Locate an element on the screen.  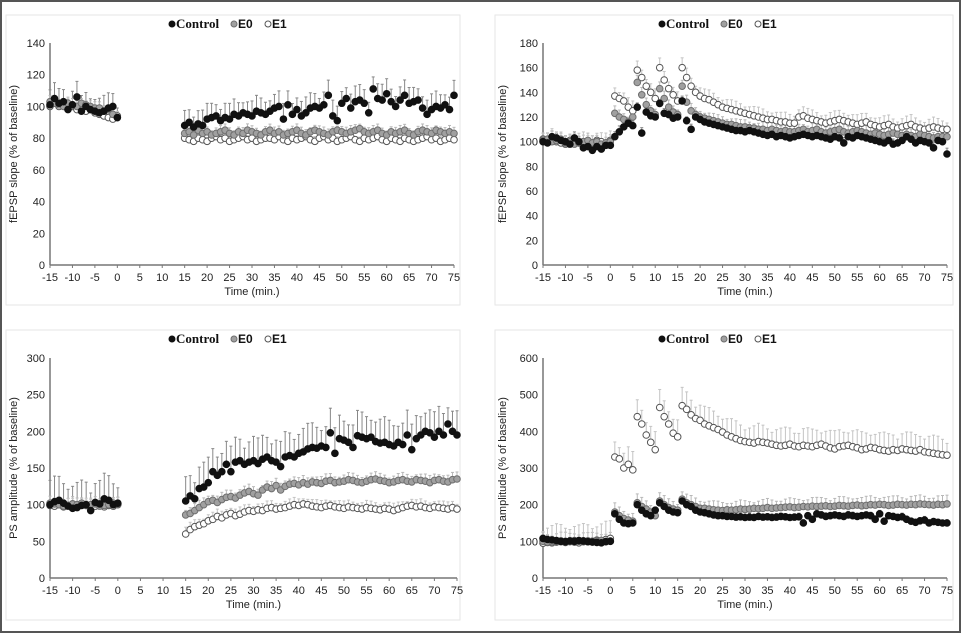
y-tick-label: 100 is located at coordinates (529, 143).